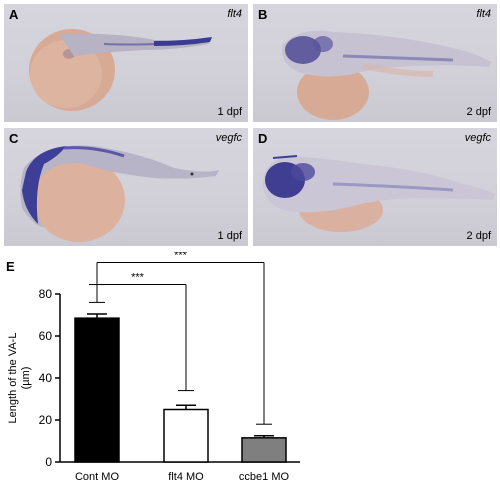 The width and height of the screenshot is (500, 486). What do you see at coordinates (120, 193) in the screenshot?
I see `embryo-image-c` at bounding box center [120, 193].